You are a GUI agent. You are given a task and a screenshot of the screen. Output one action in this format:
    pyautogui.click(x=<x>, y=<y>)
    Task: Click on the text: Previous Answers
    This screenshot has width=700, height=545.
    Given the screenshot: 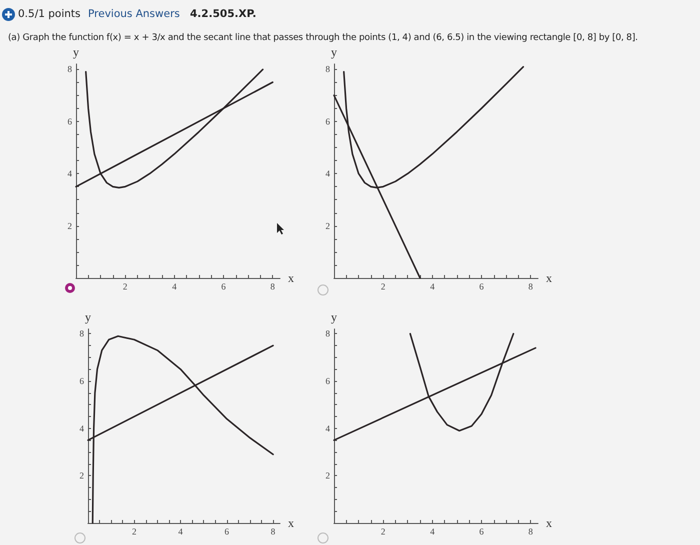 What is the action you would take?
    pyautogui.click(x=134, y=14)
    